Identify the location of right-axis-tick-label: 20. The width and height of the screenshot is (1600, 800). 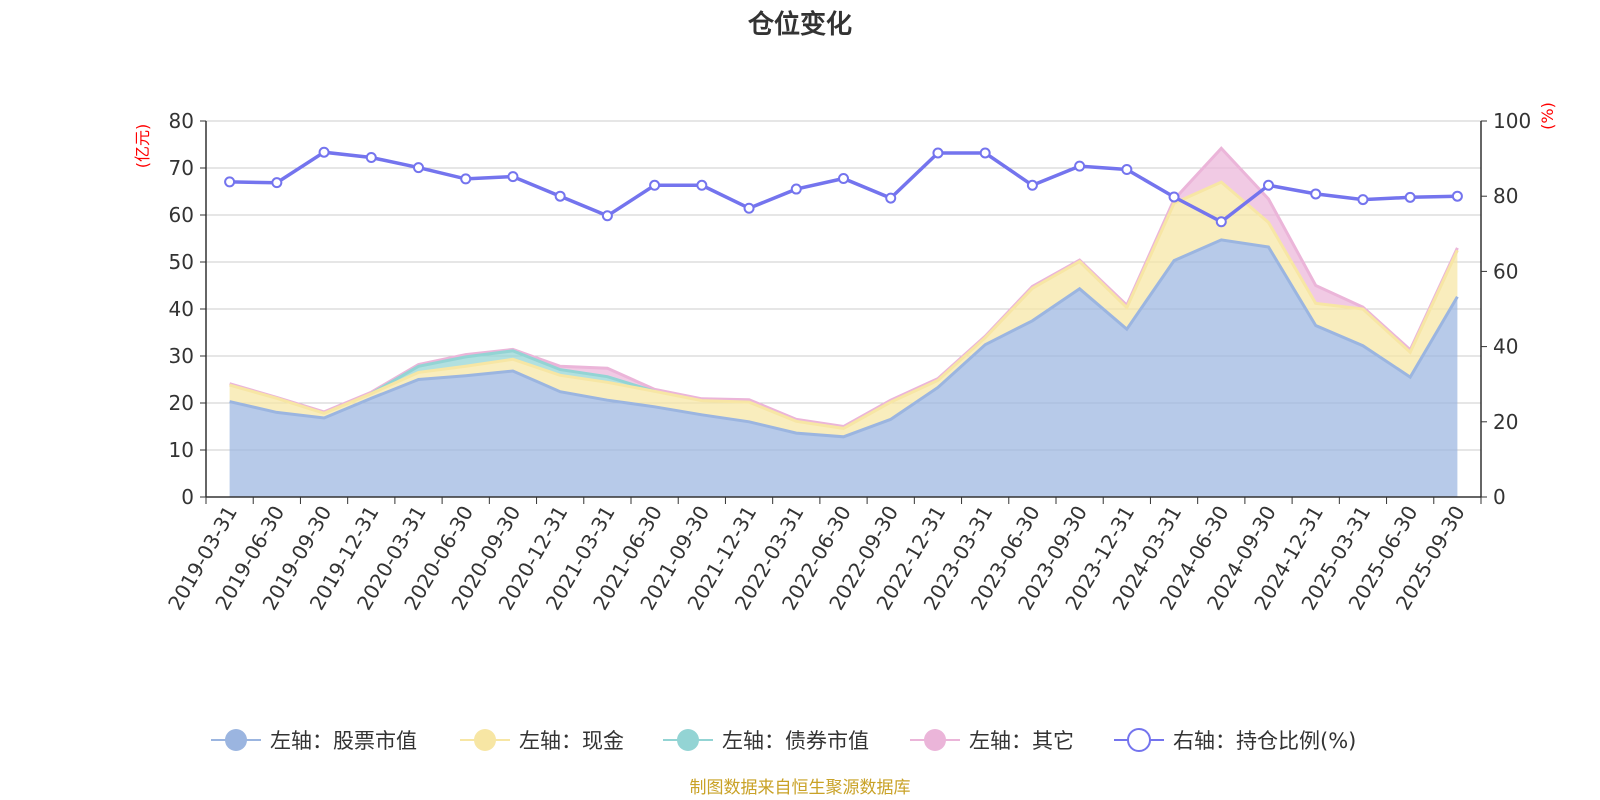
(1505, 422).